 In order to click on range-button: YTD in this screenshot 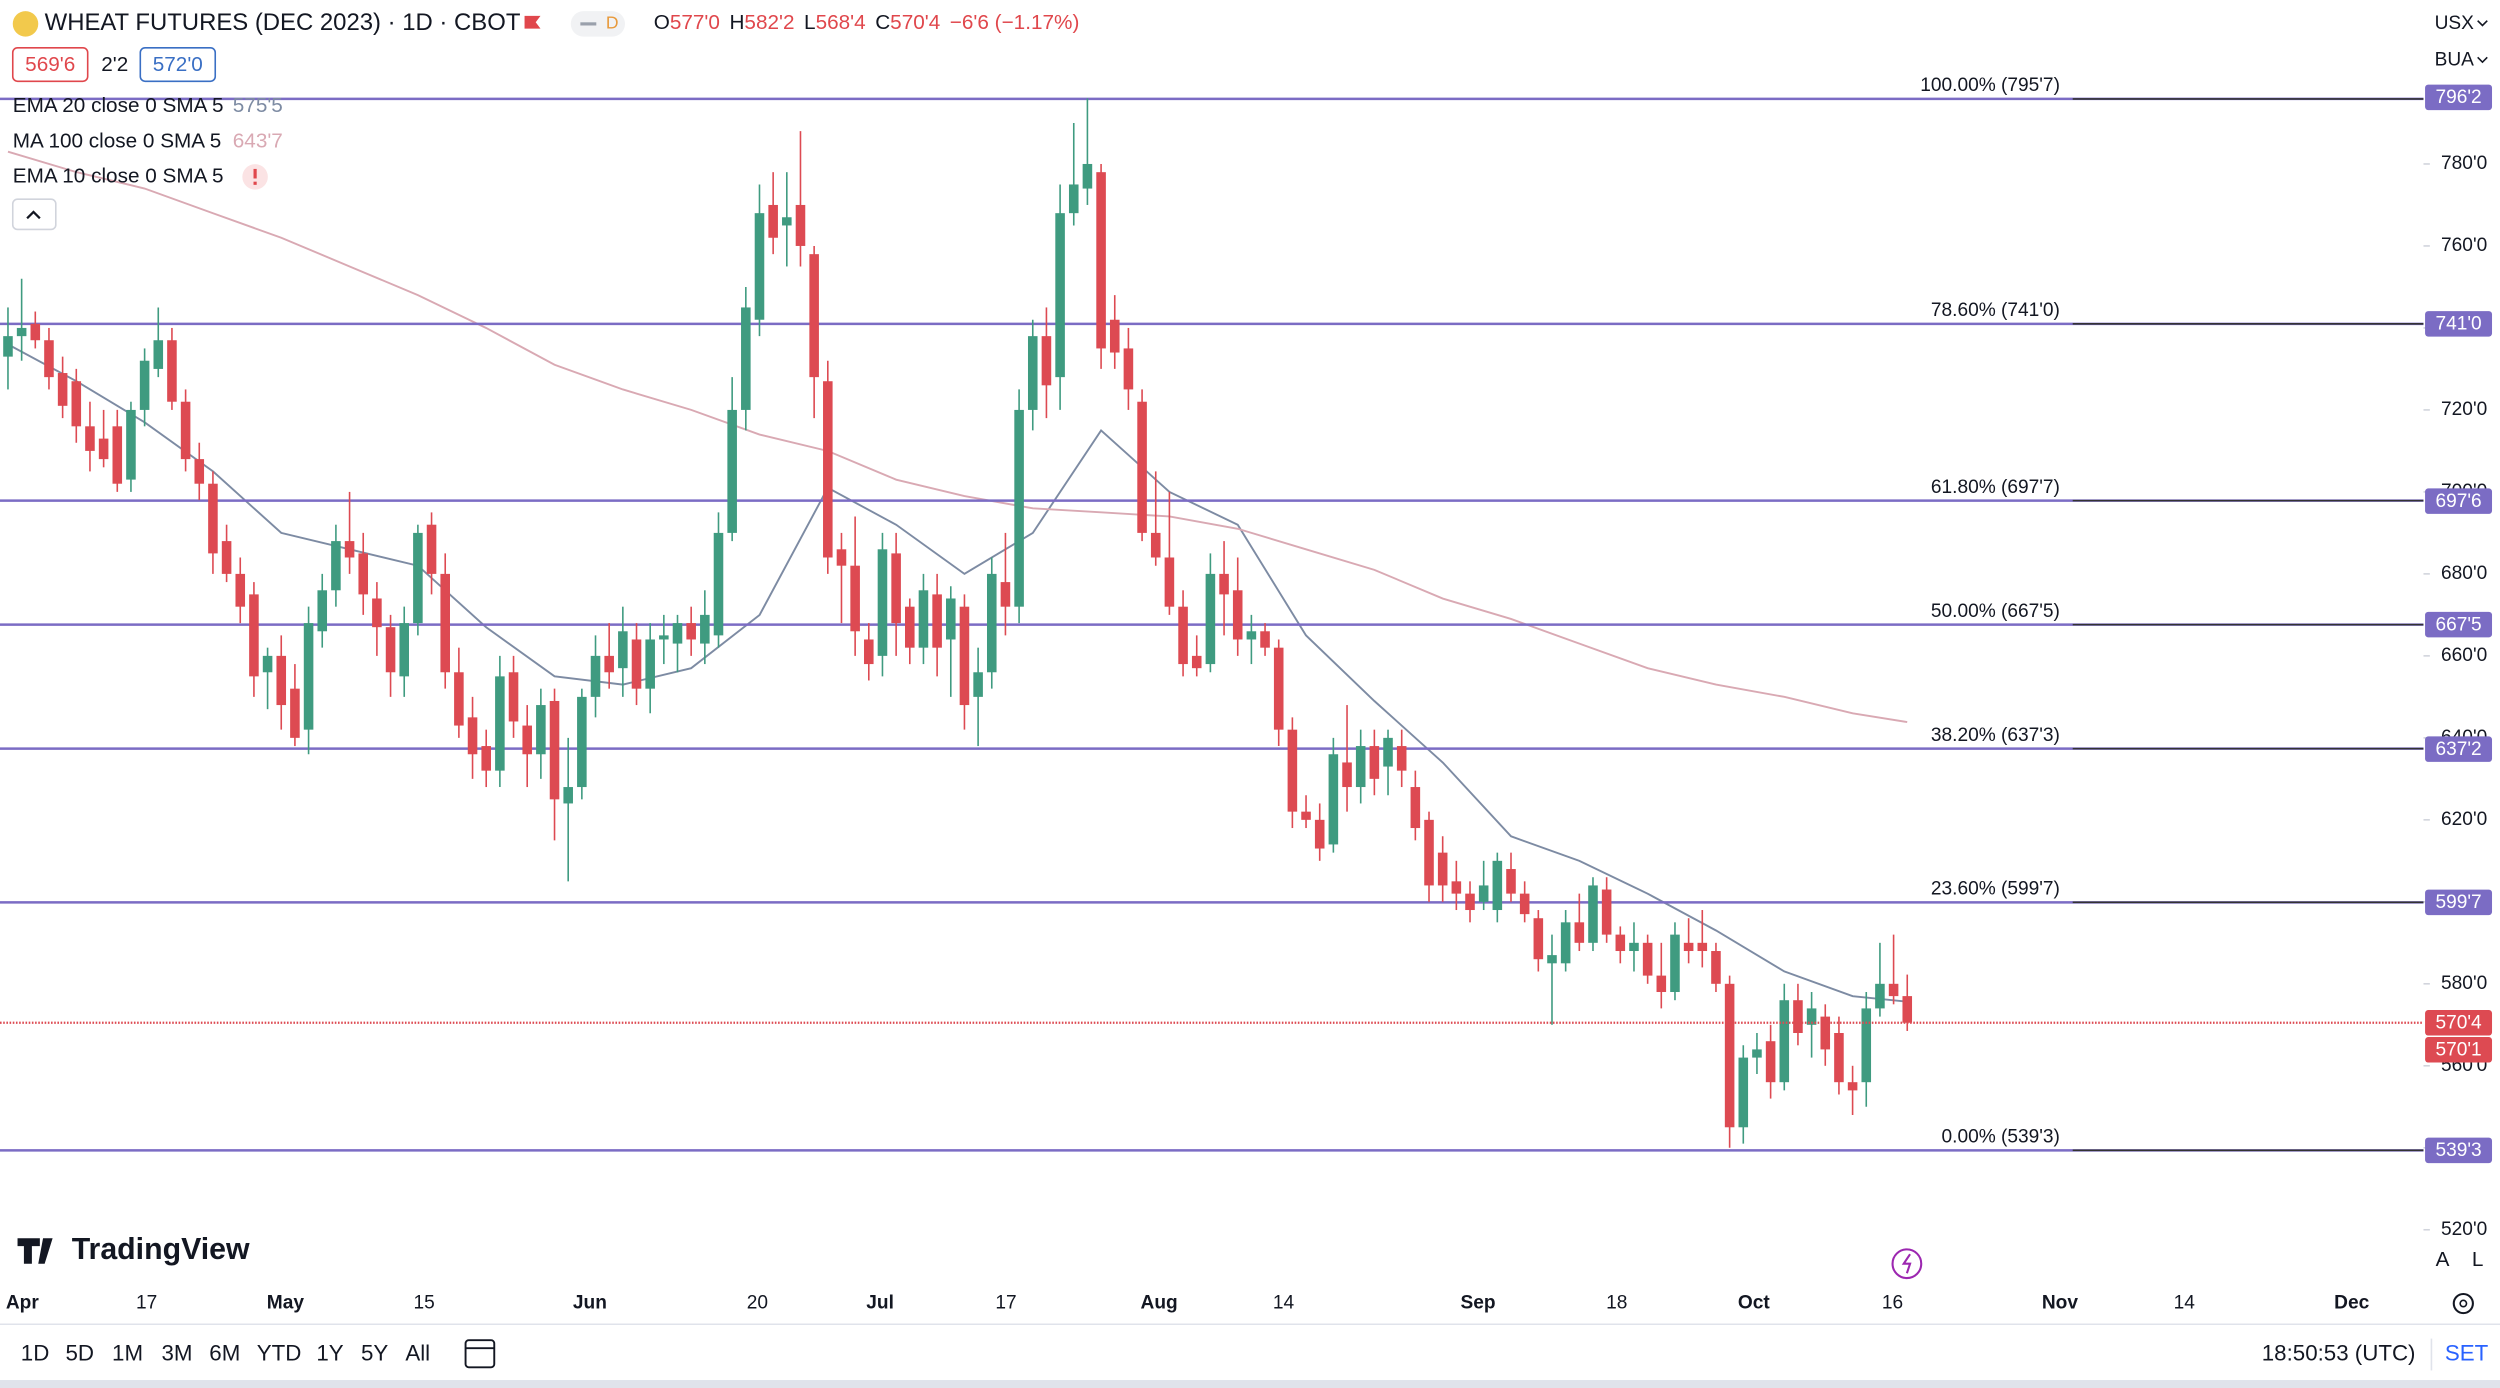, I will do `click(279, 1352)`.